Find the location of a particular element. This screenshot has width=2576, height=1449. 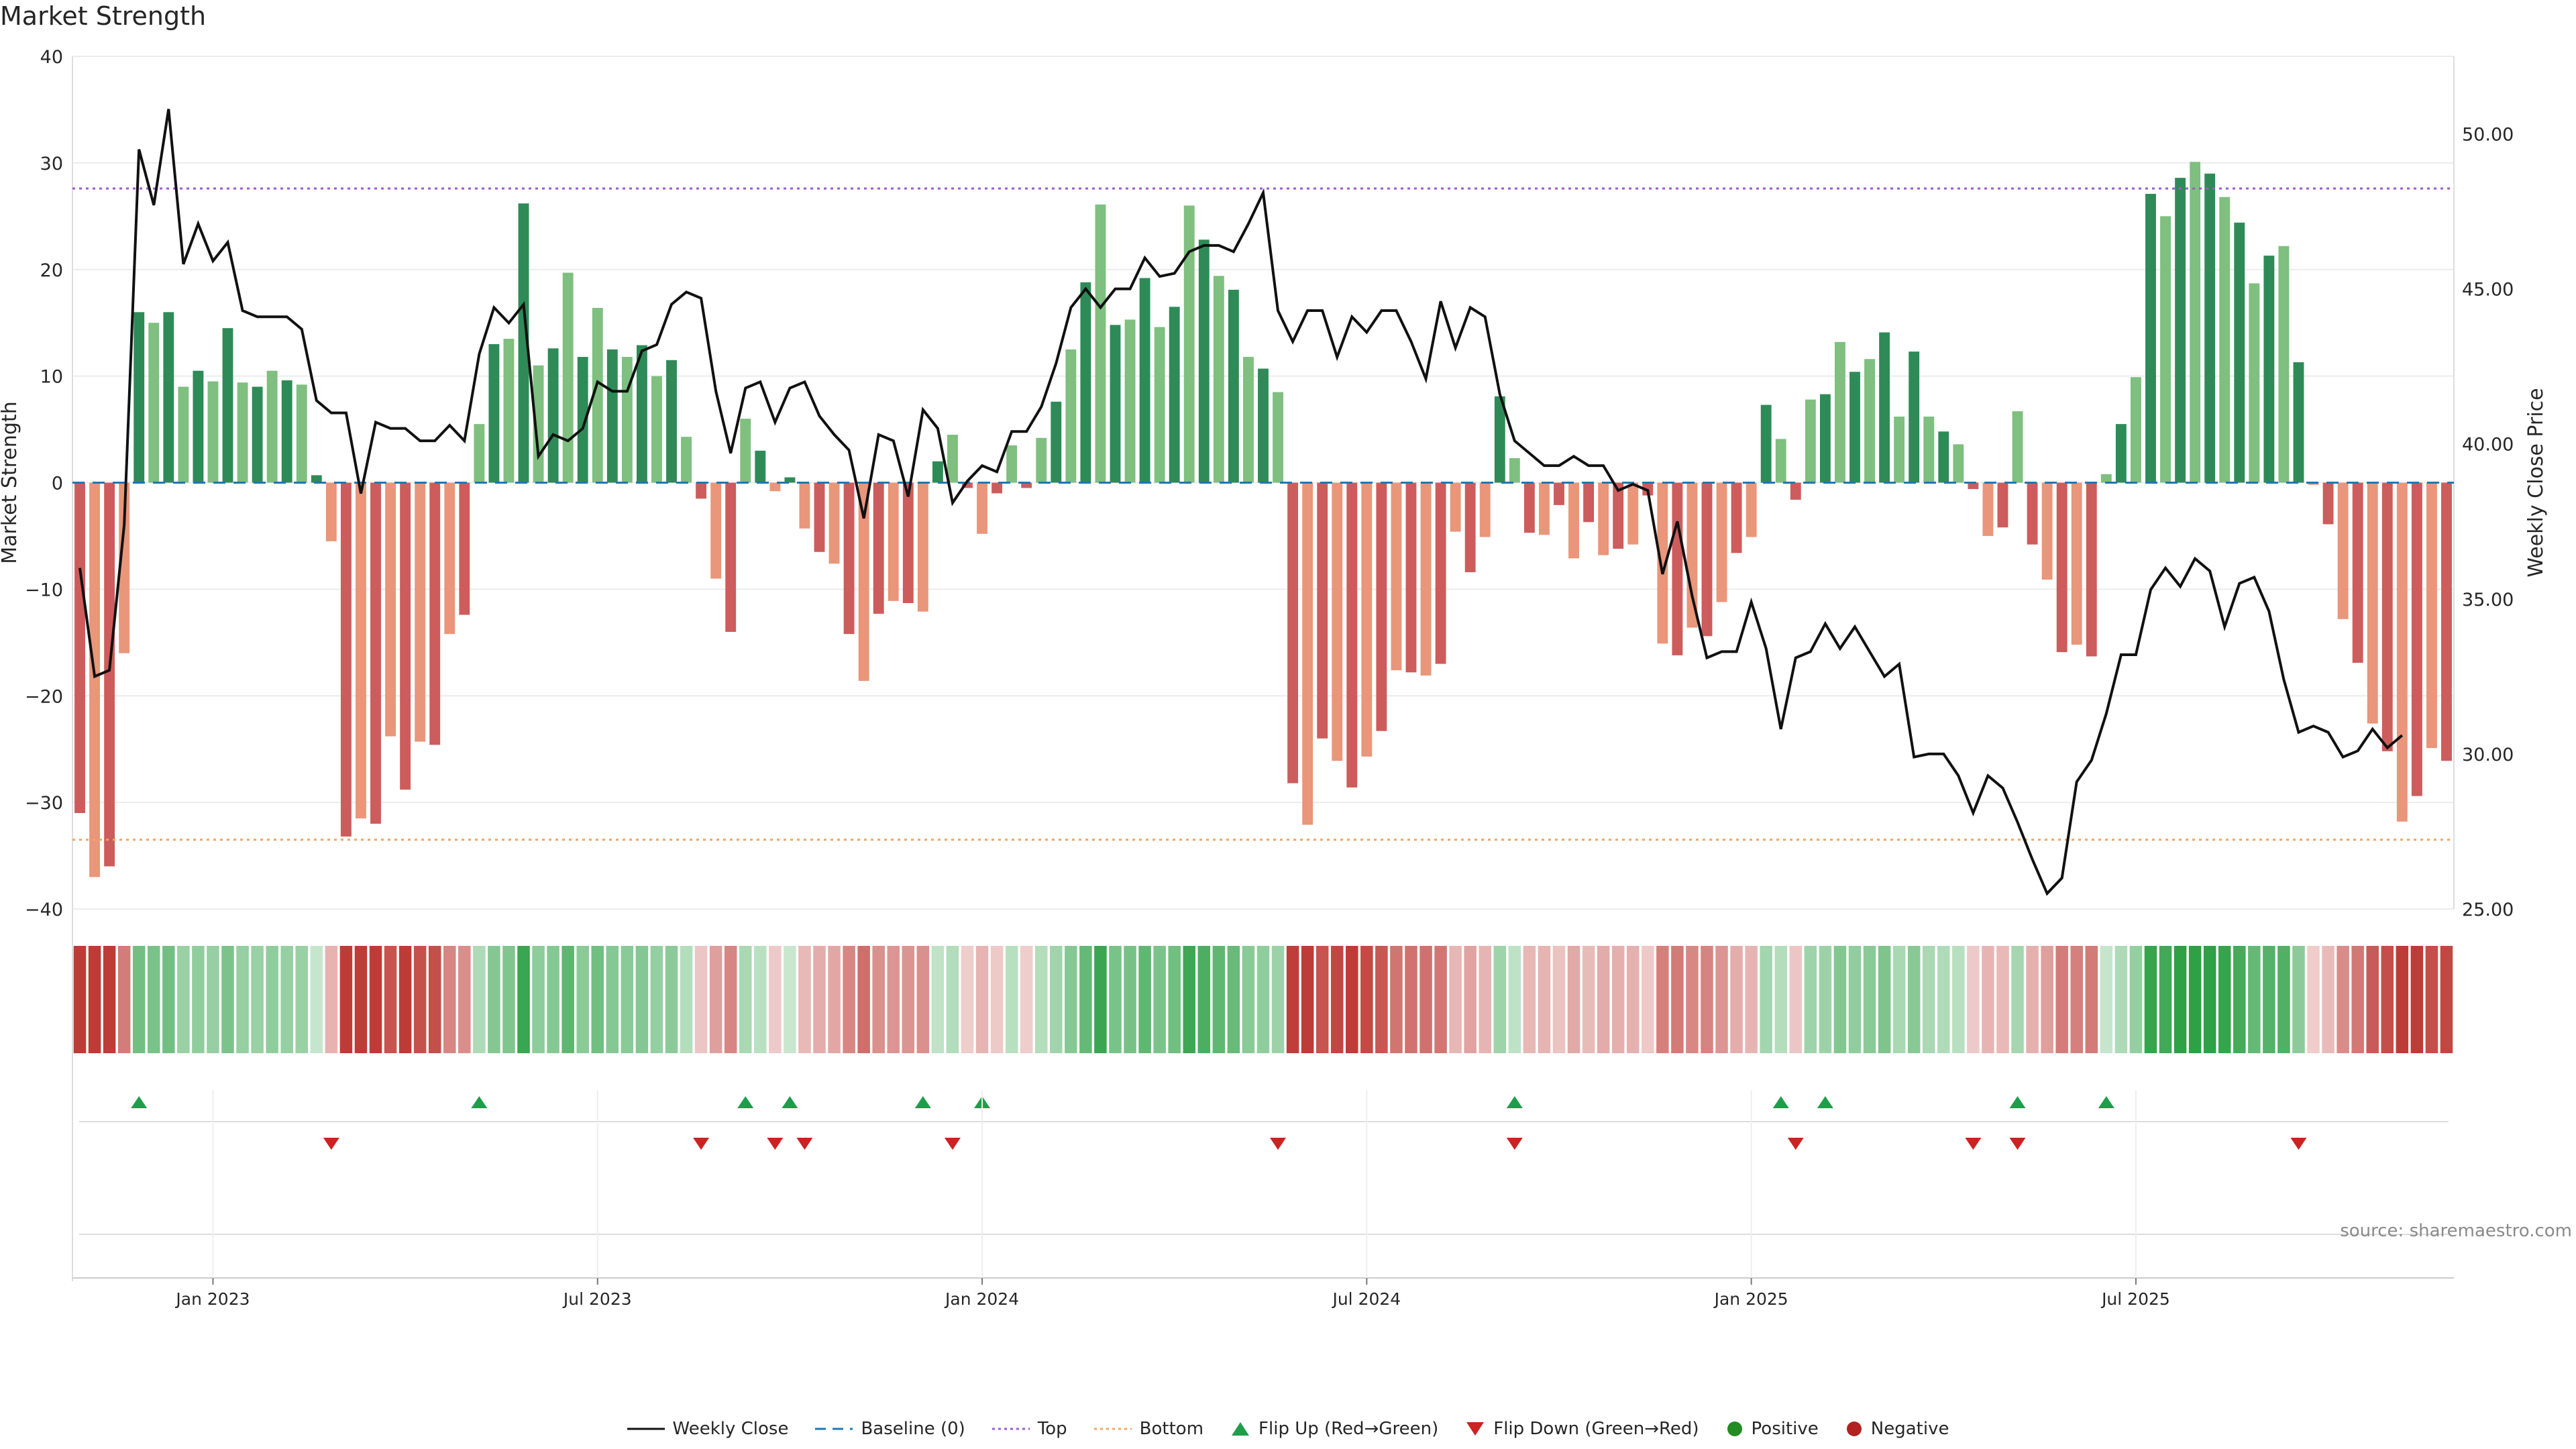

y2-tick-label: 45.00 is located at coordinates (2488, 290).